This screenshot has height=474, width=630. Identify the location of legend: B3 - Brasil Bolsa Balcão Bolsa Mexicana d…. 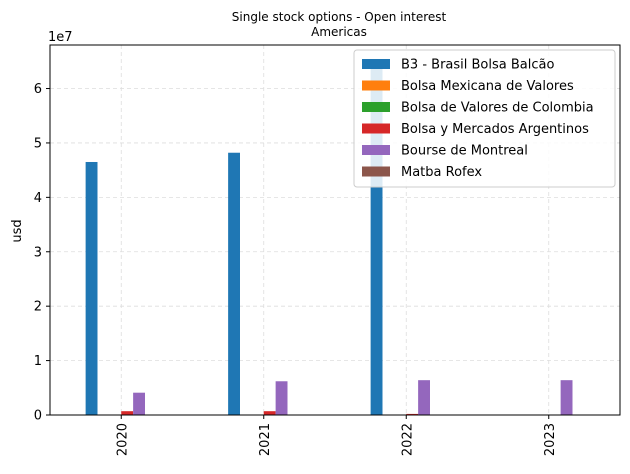
(484, 118).